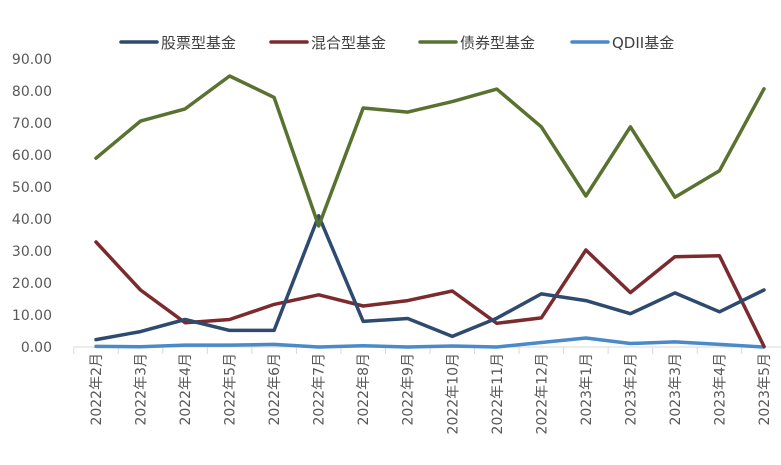 This screenshot has width=781, height=465. What do you see at coordinates (32, 156) in the screenshot?
I see `y-tick-label: 60.00` at bounding box center [32, 156].